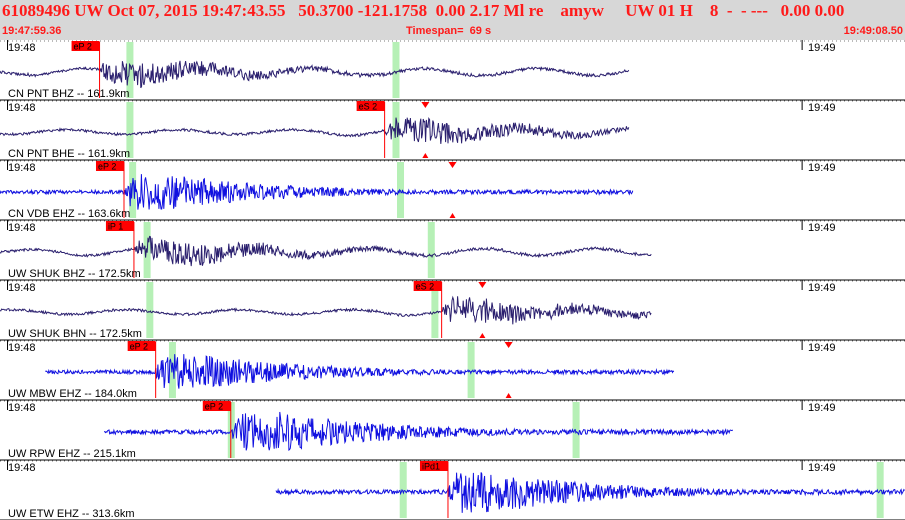 The height and width of the screenshot is (520, 905). Describe the element at coordinates (72, 394) in the screenshot. I see `channel-label: UW MBW EHZ -- 184.0km` at that location.